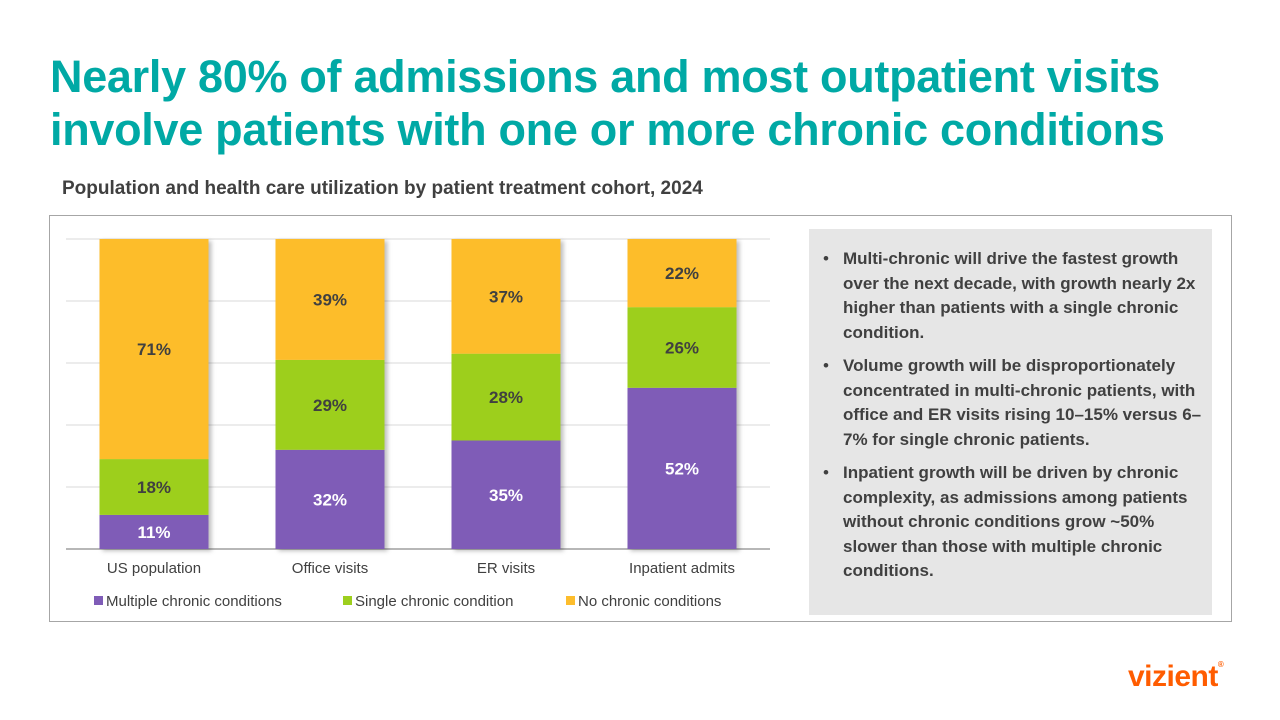  Describe the element at coordinates (1220, 664) in the screenshot. I see `logo-mark: ®` at that location.